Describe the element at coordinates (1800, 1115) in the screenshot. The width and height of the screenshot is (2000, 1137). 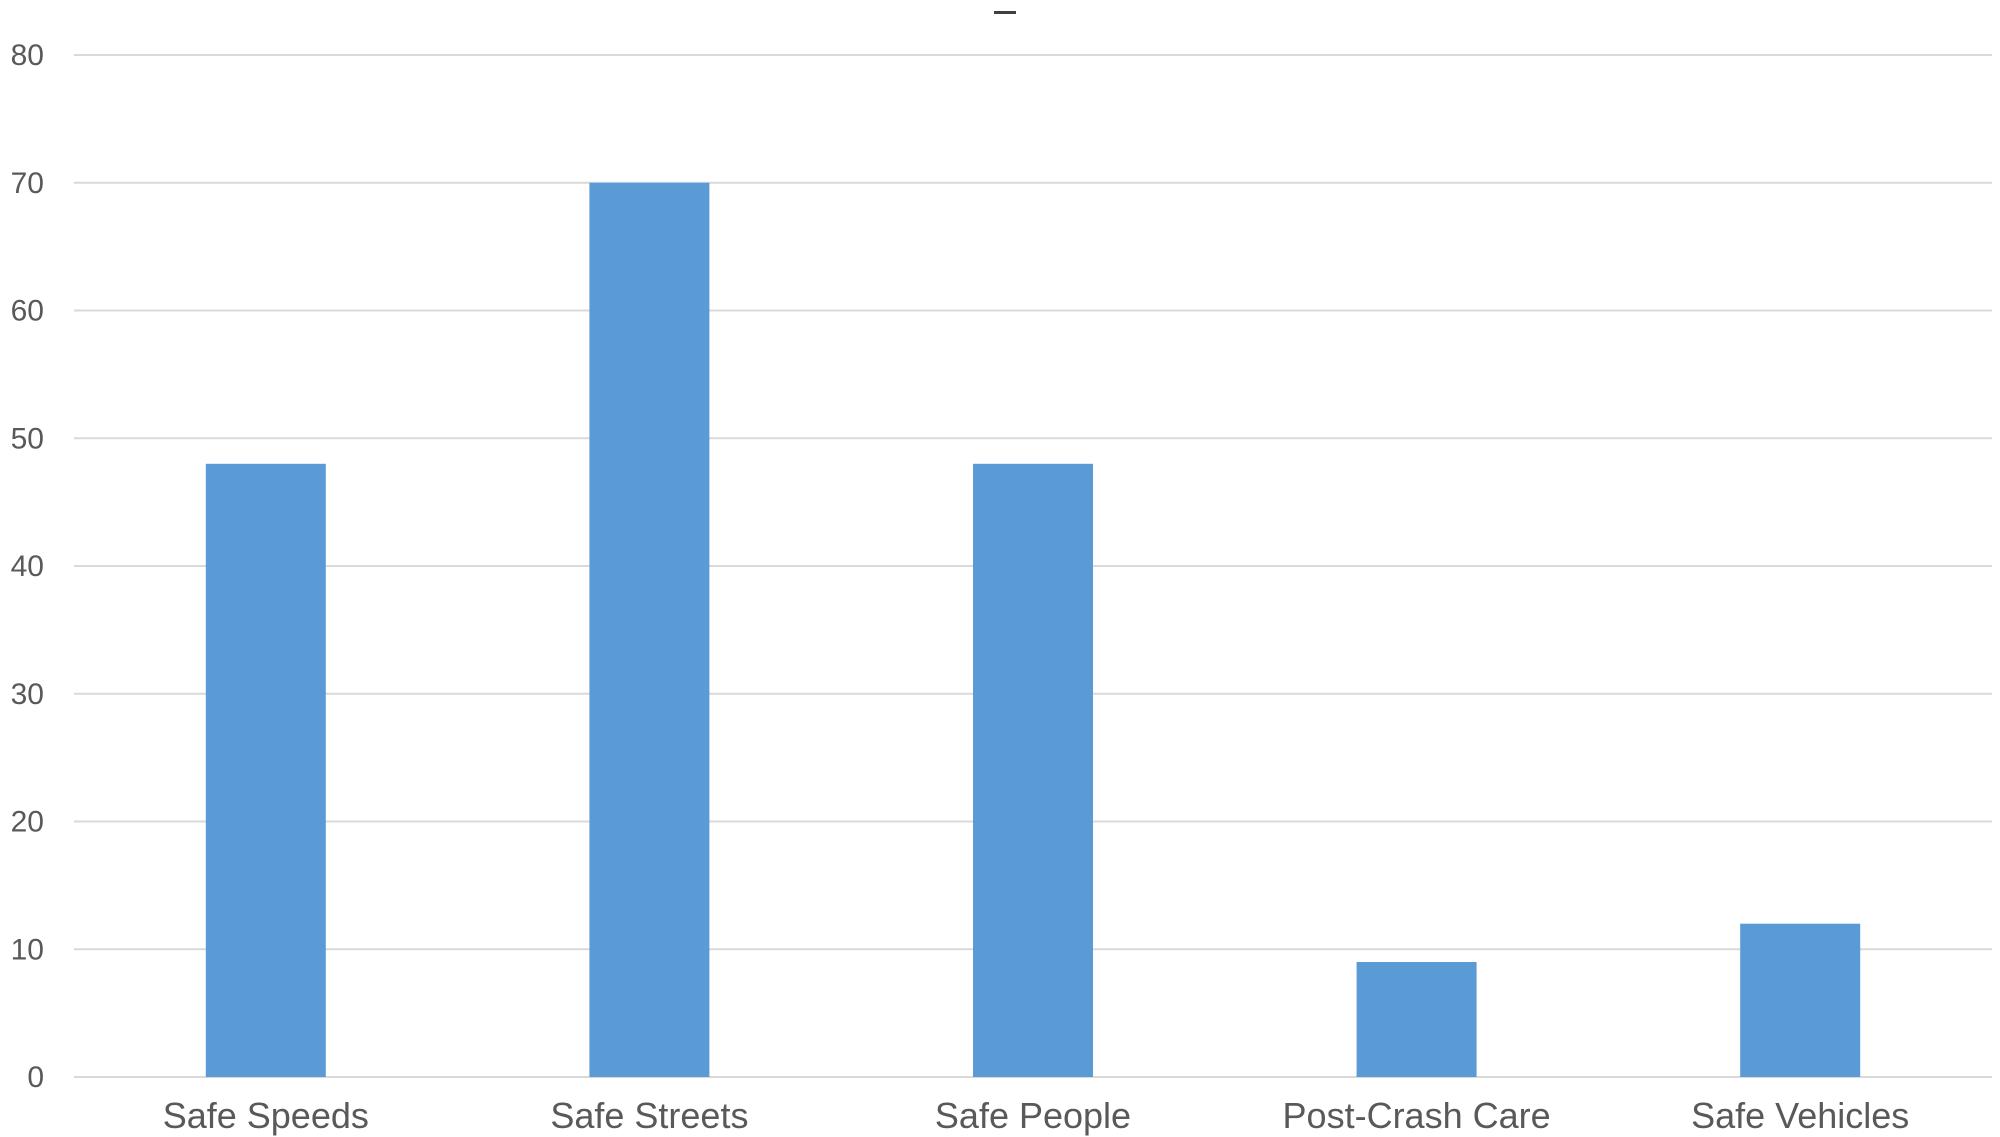
I see `x-category-label: Safe Vehicles` at that location.